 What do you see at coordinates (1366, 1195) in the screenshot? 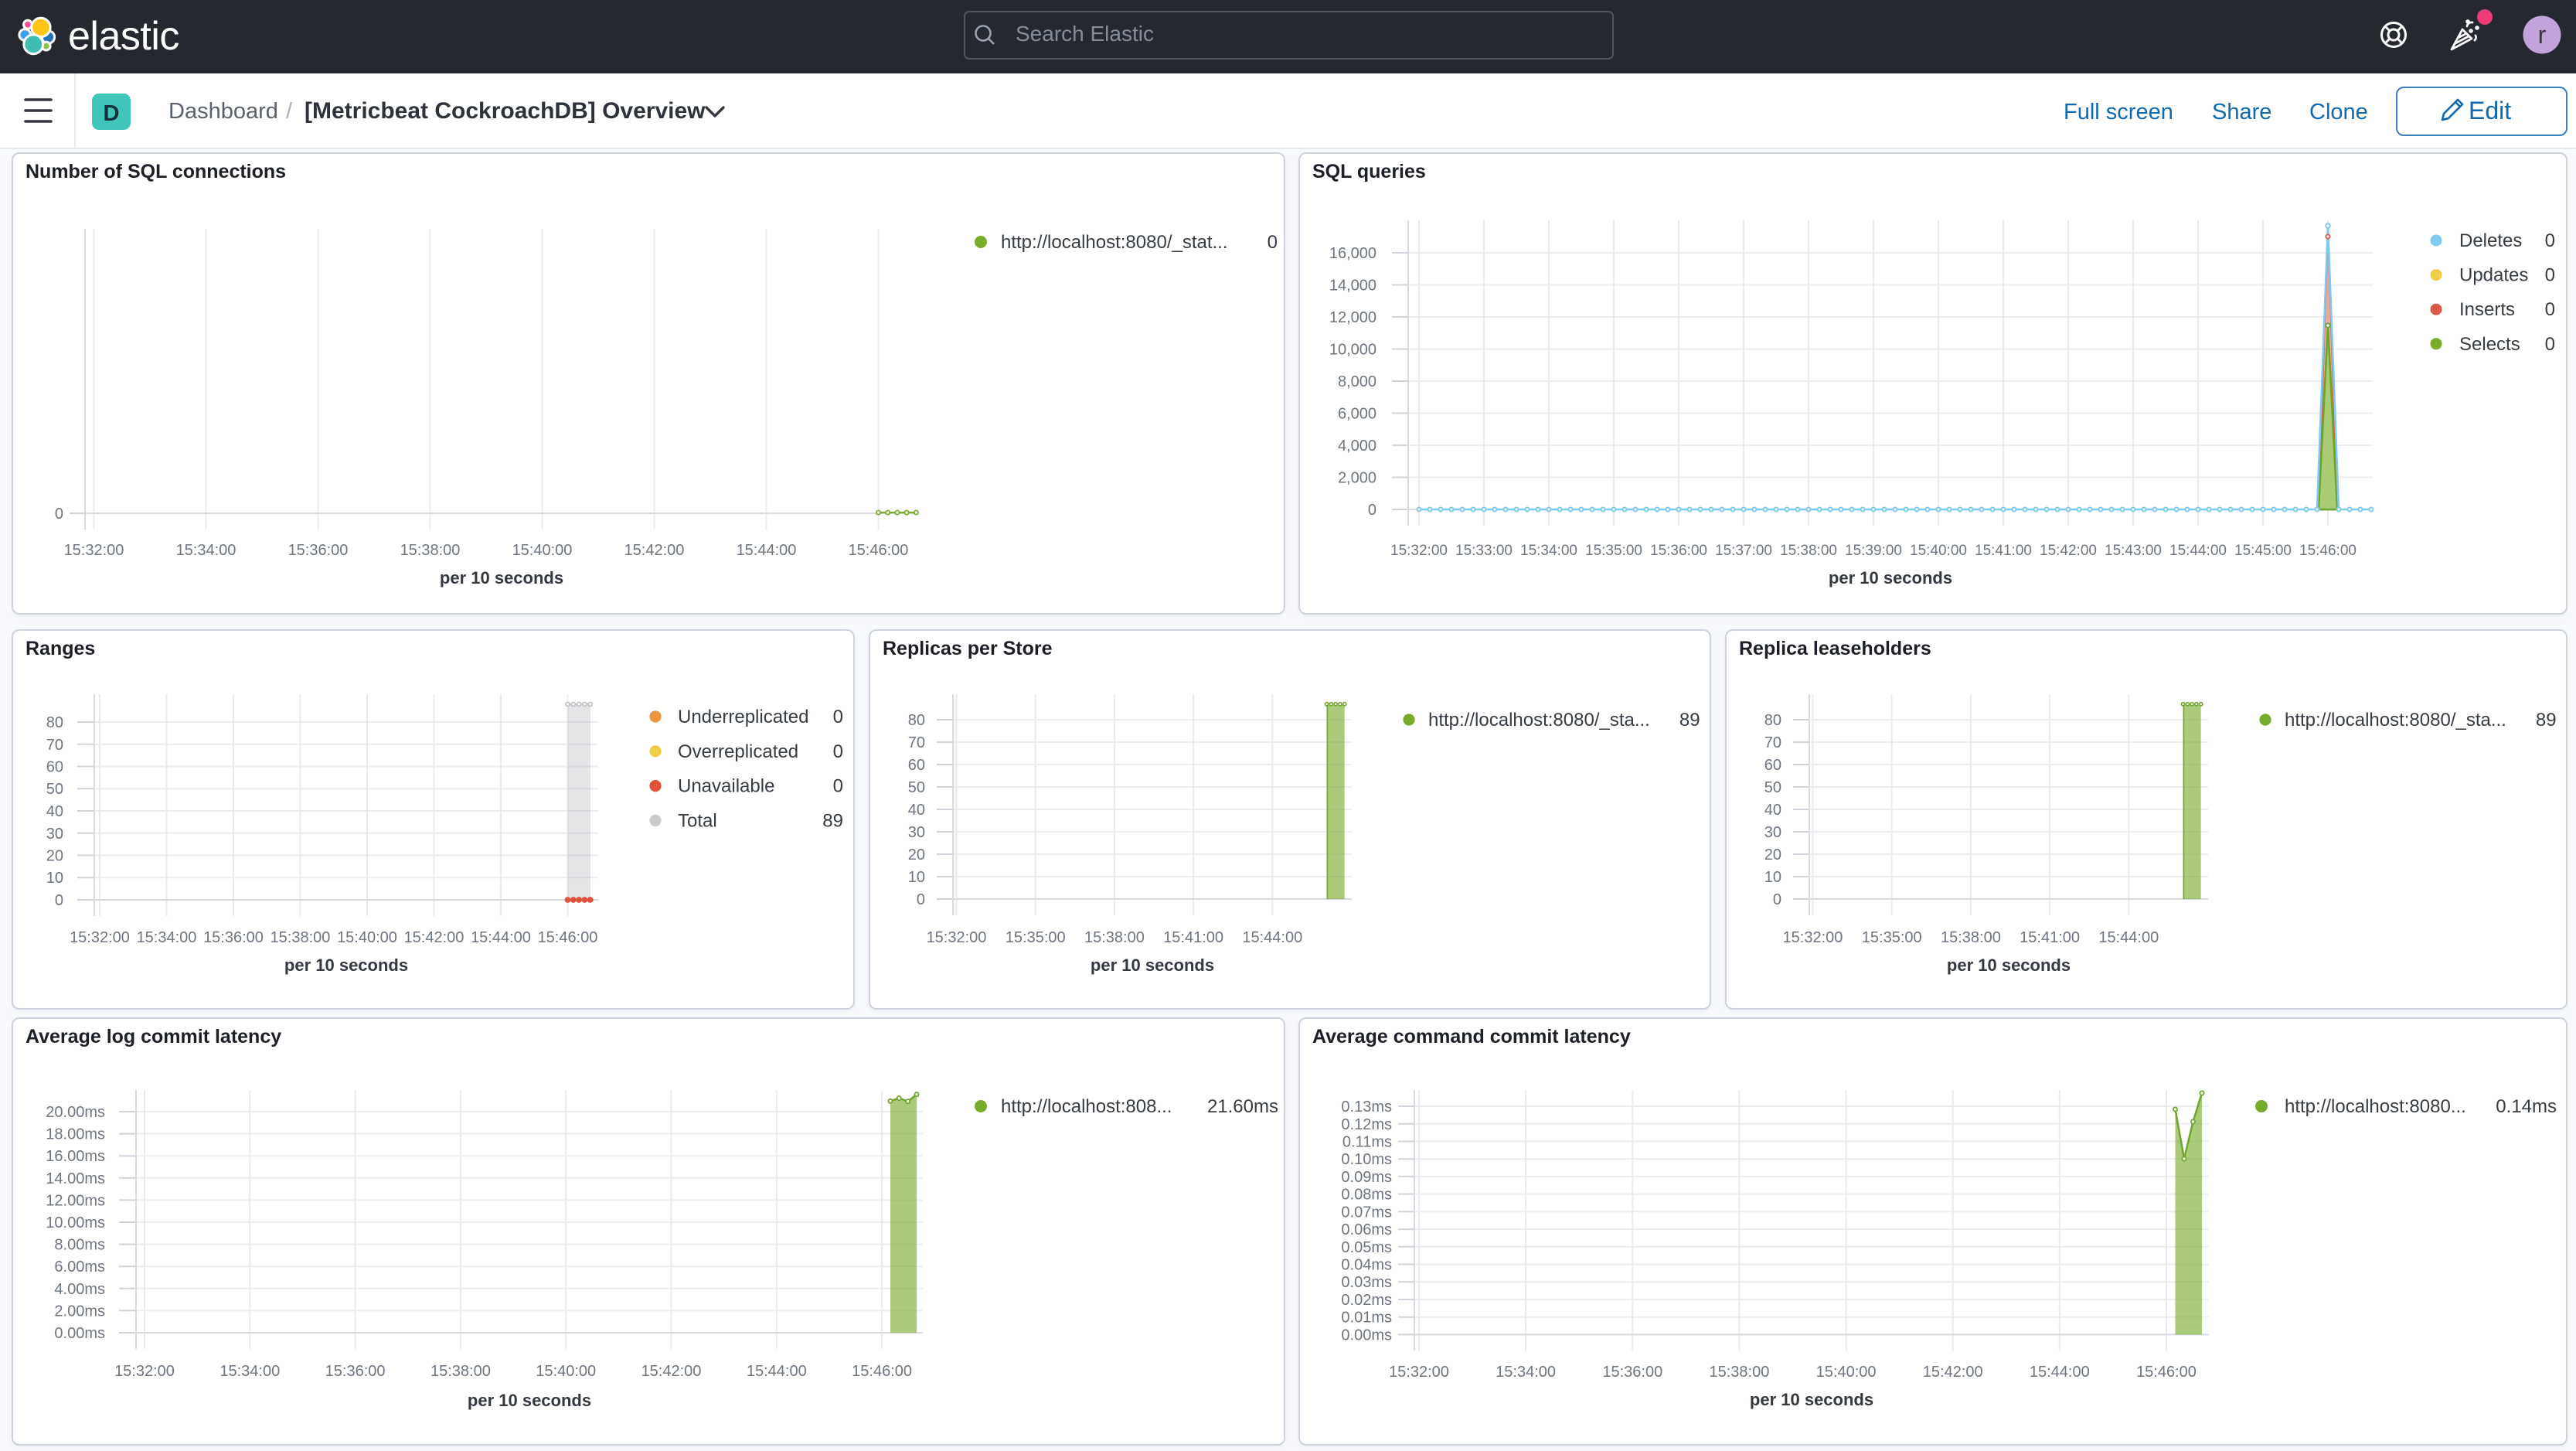
I see `svg-text: 0.08ms` at bounding box center [1366, 1195].